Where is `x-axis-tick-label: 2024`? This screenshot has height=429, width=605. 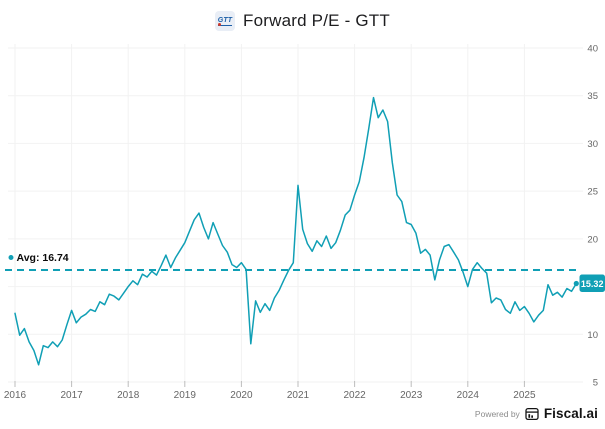
x-axis-tick-label: 2024 is located at coordinates (468, 395).